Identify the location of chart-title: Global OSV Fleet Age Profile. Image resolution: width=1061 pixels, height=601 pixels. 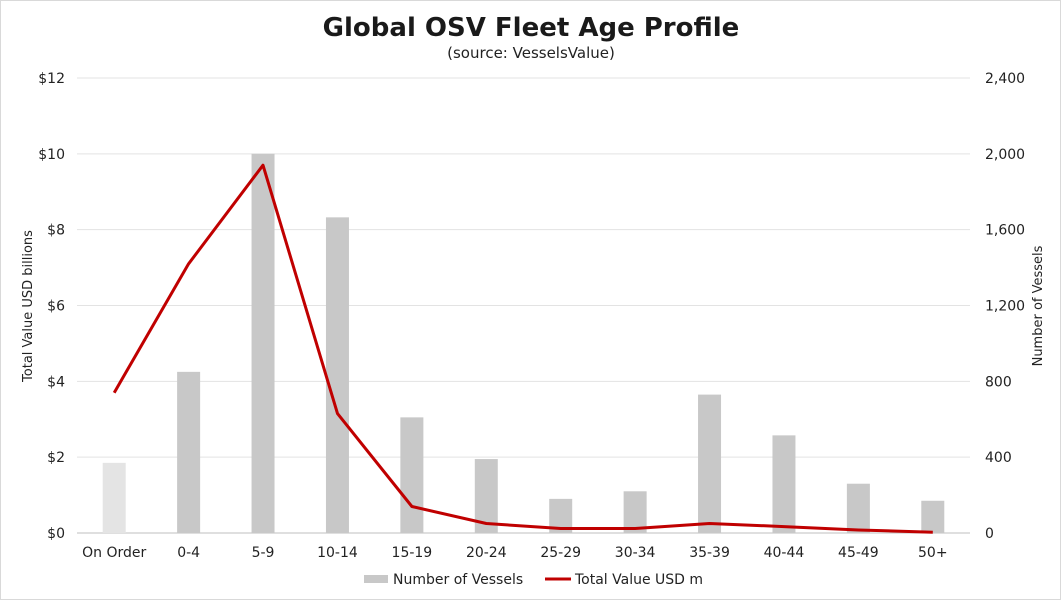
(531, 28).